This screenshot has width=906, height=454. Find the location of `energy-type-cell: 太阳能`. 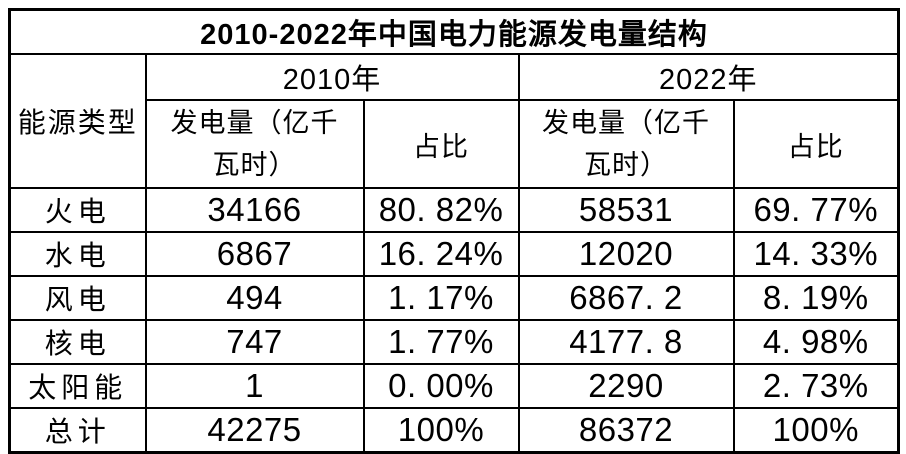

energy-type-cell: 太阳能 is located at coordinates (77, 386).